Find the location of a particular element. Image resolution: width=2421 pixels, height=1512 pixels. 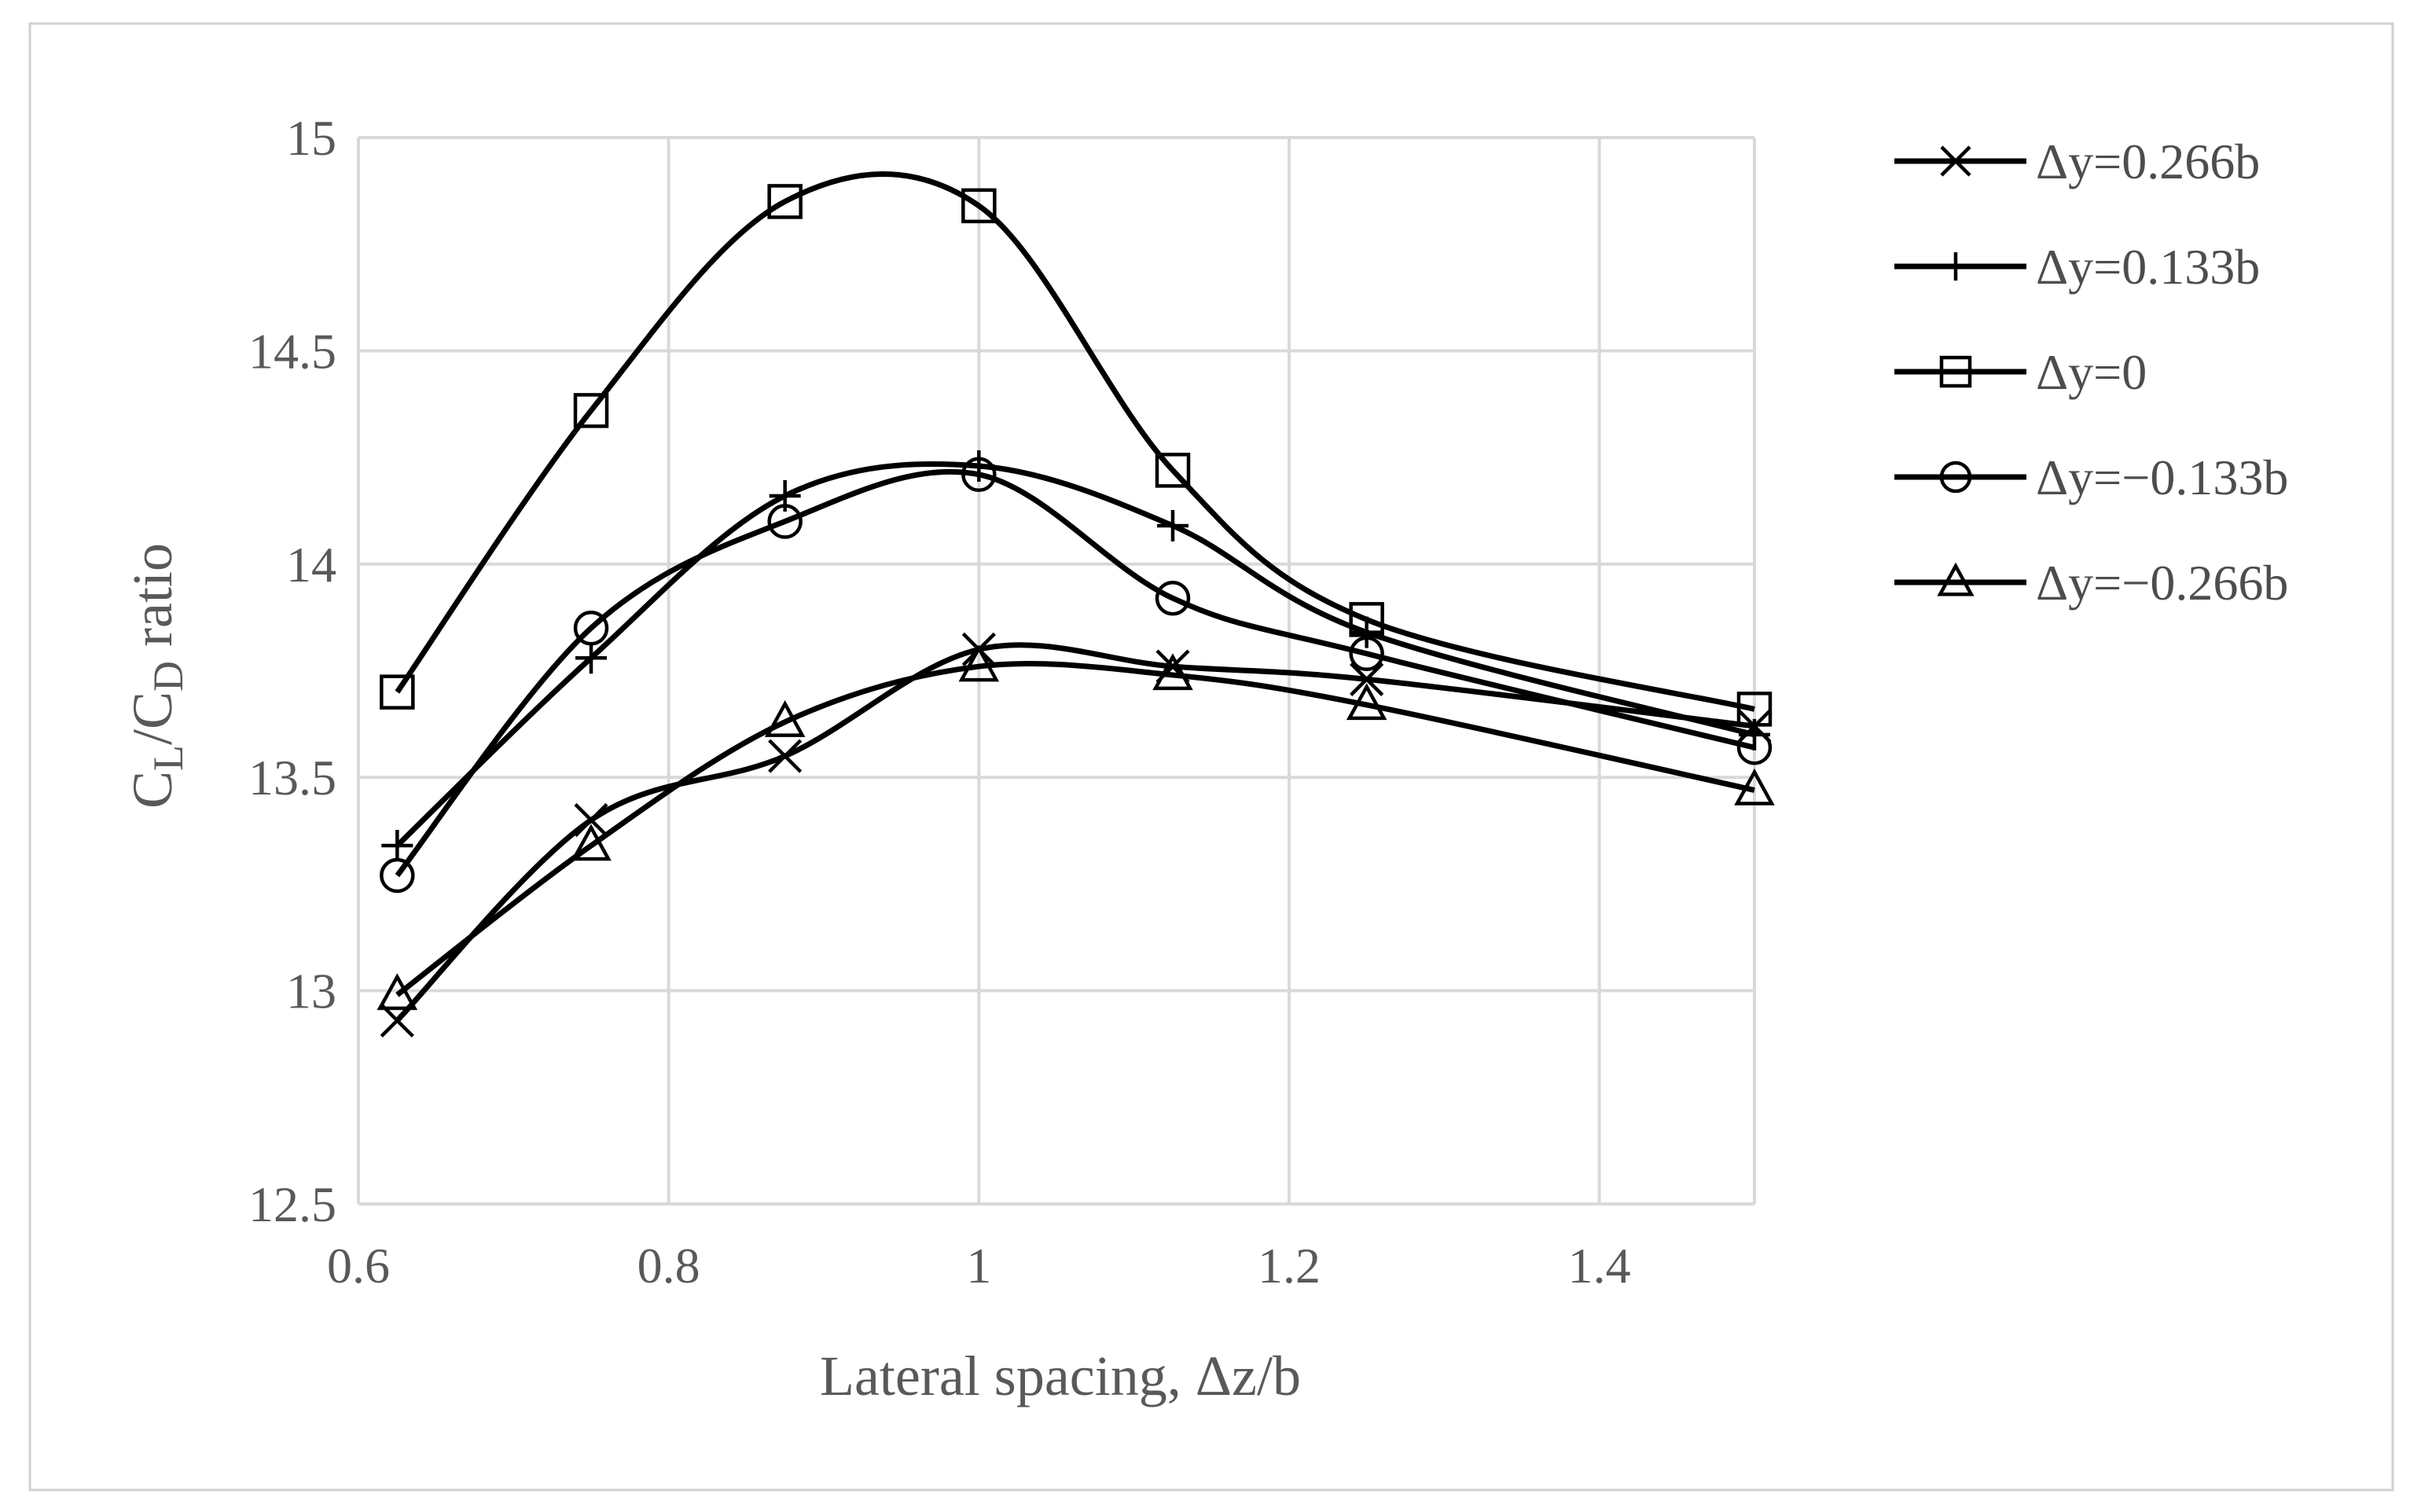

y-tick-label: 13.5 is located at coordinates (292, 778).